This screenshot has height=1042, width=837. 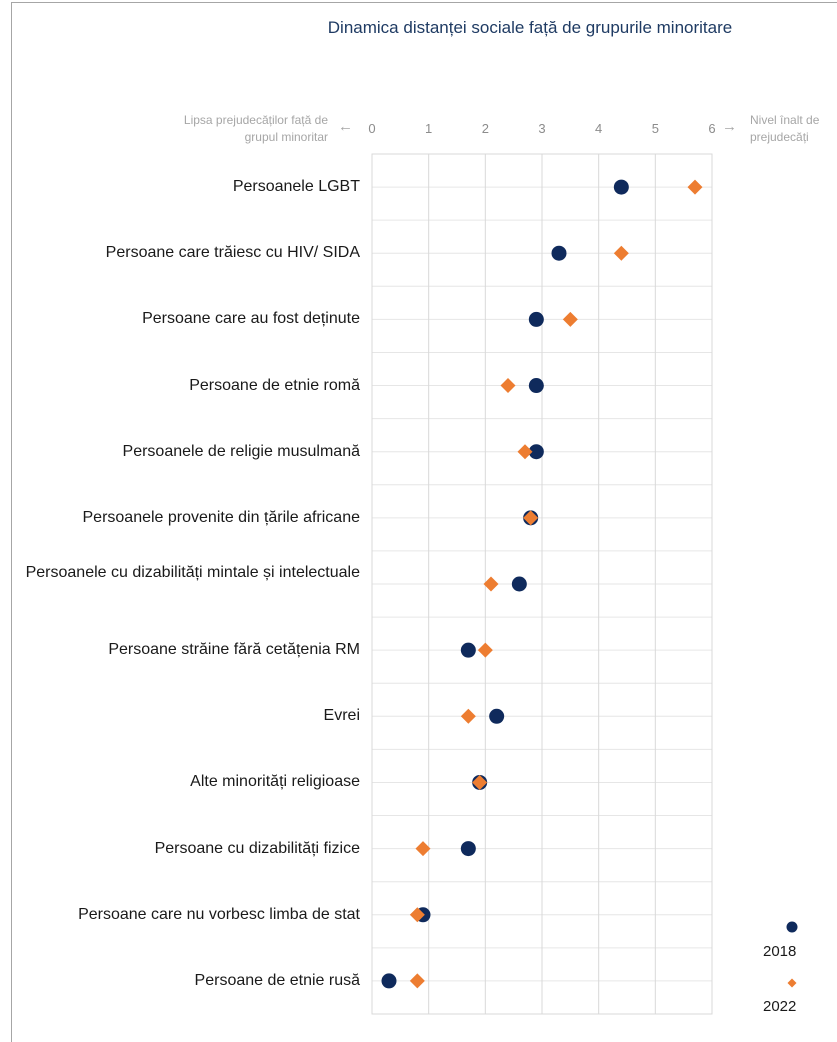 I want to click on legend-label-2022: 2022, so click(x=780, y=1006).